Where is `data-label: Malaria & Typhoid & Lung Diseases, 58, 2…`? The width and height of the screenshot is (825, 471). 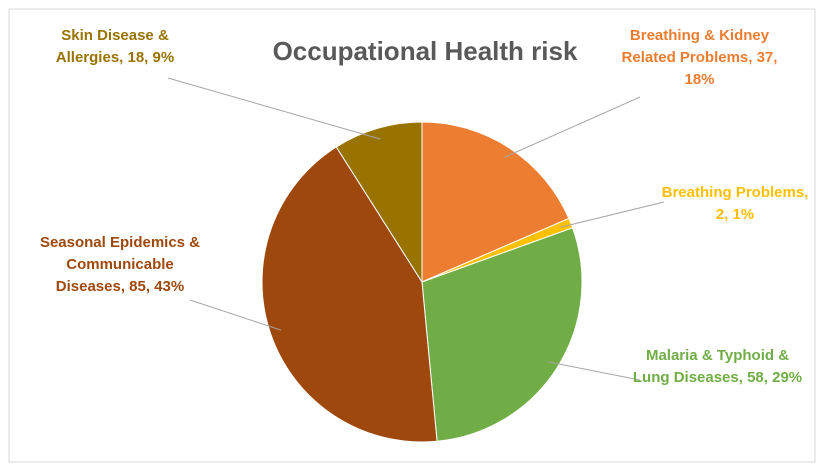
data-label: Malaria & Typhoid & Lung Diseases, 58, 2… is located at coordinates (717, 366).